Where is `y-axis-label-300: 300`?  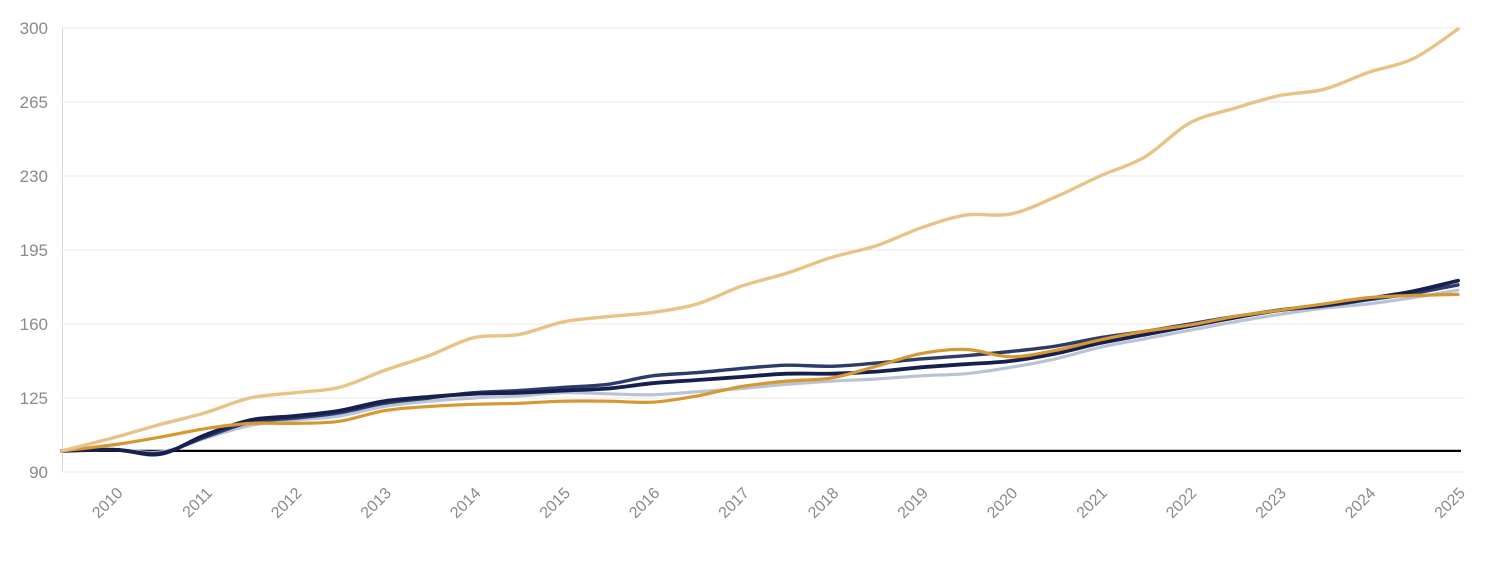 y-axis-label-300: 300 is located at coordinates (34, 28).